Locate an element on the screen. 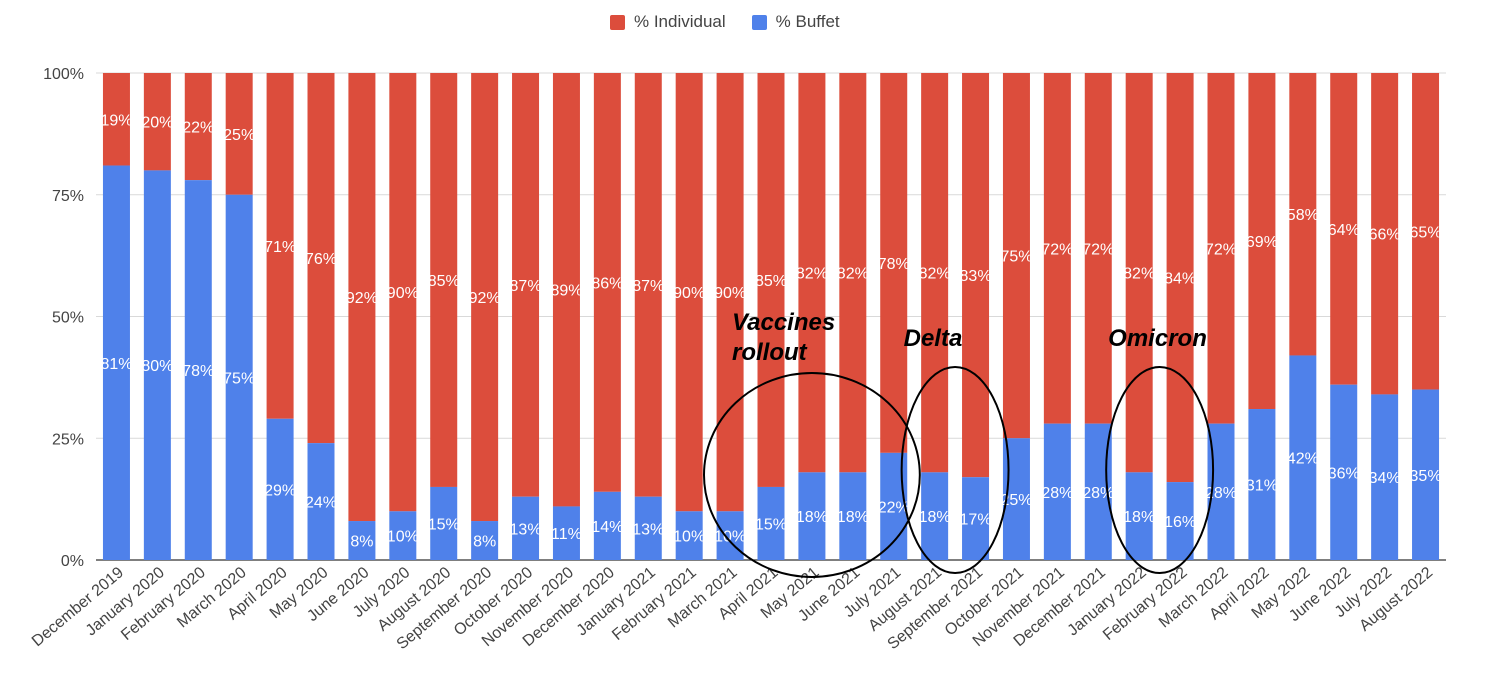 The width and height of the screenshot is (1486, 692). data-label-individual: 65% is located at coordinates (1426, 232).